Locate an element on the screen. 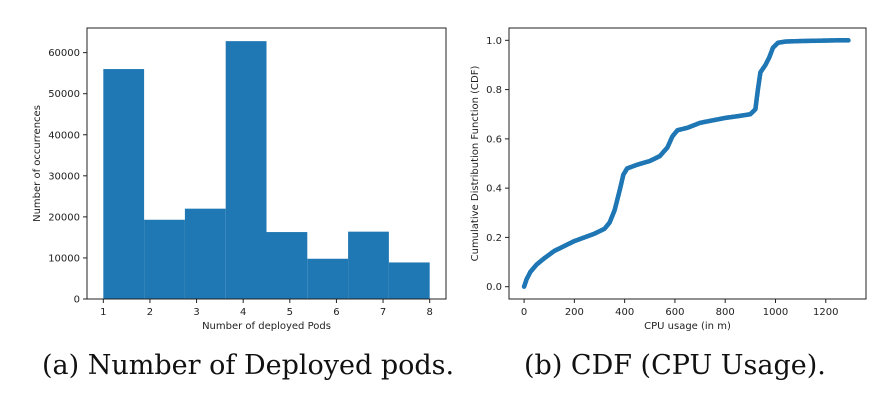 The width and height of the screenshot is (882, 404). right-chart-x-tick-label: 0 is located at coordinates (524, 312).